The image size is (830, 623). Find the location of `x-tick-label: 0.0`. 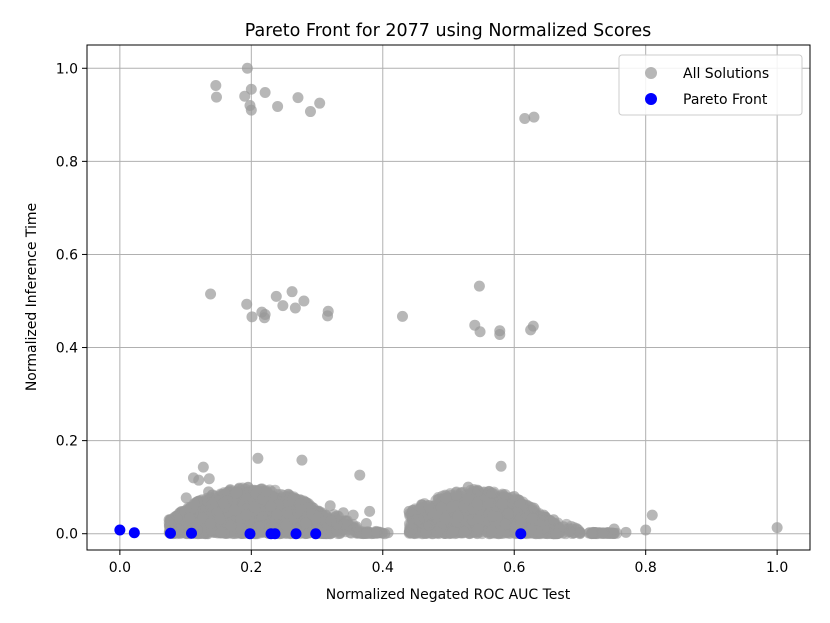

x-tick-label: 0.0 is located at coordinates (120, 568).